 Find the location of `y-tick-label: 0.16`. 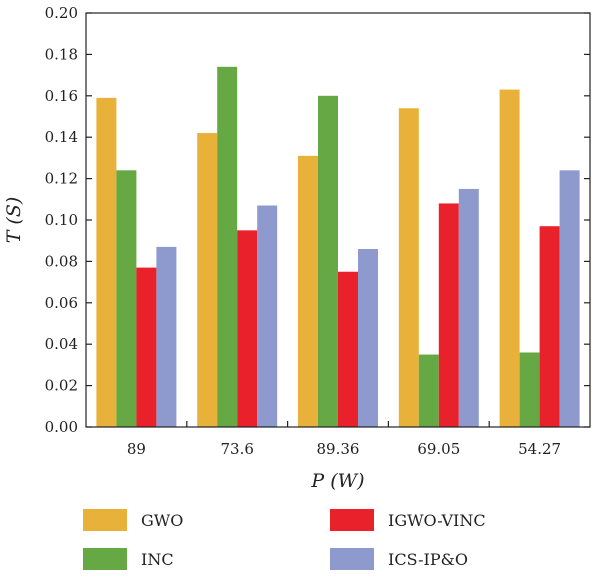

y-tick-label: 0.16 is located at coordinates (61, 96).